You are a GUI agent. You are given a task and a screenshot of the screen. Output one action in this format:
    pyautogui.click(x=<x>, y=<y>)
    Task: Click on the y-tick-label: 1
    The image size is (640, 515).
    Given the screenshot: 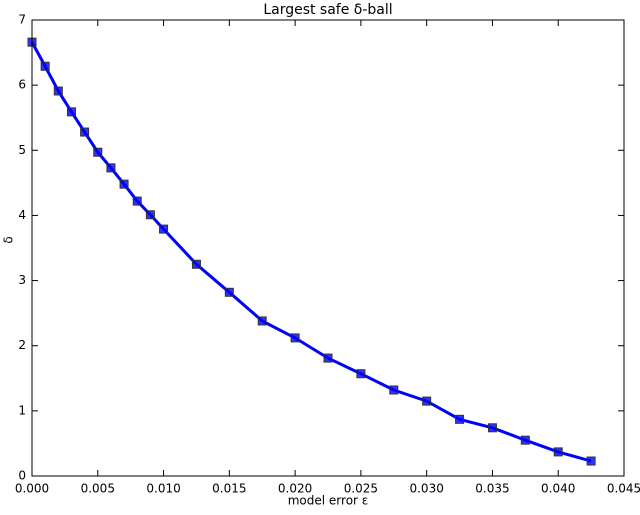 What is the action you would take?
    pyautogui.click(x=22, y=410)
    